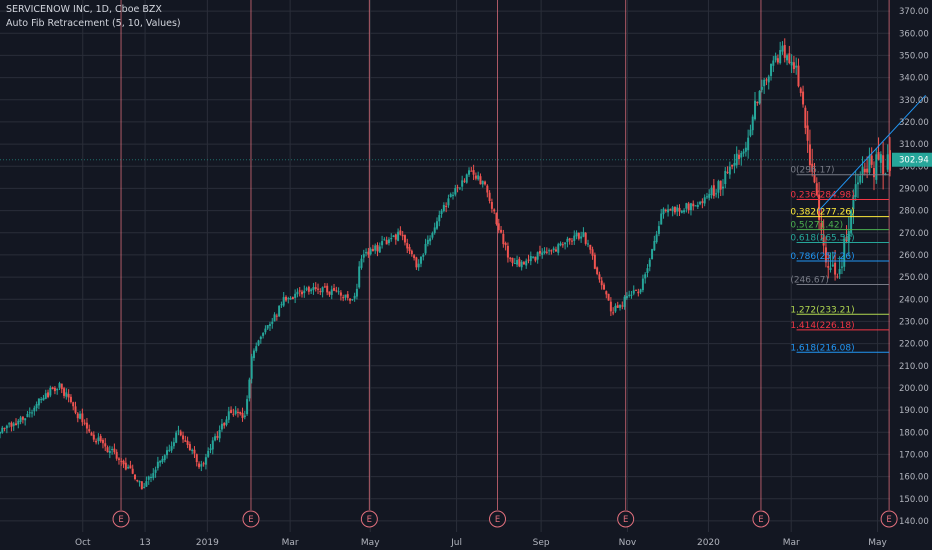 This screenshot has width=932, height=550. Describe the element at coordinates (914, 455) in the screenshot. I see `y-tick-label: 170.00` at that location.